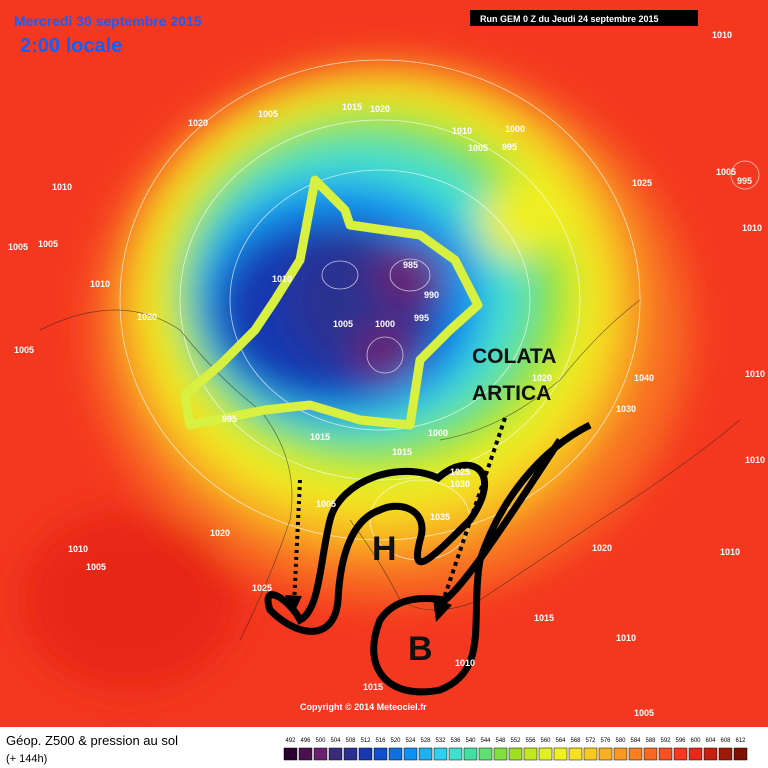 The height and width of the screenshot is (768, 768). What do you see at coordinates (665, 741) in the screenshot?
I see `scale-label: 592` at bounding box center [665, 741].